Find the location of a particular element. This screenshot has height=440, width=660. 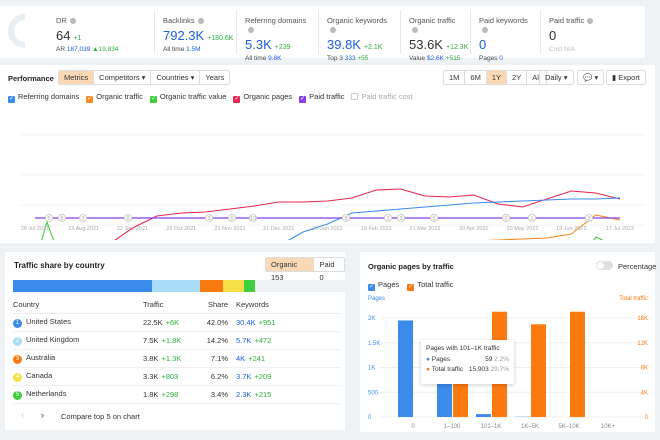

pages-bar is located at coordinates (405, 368).